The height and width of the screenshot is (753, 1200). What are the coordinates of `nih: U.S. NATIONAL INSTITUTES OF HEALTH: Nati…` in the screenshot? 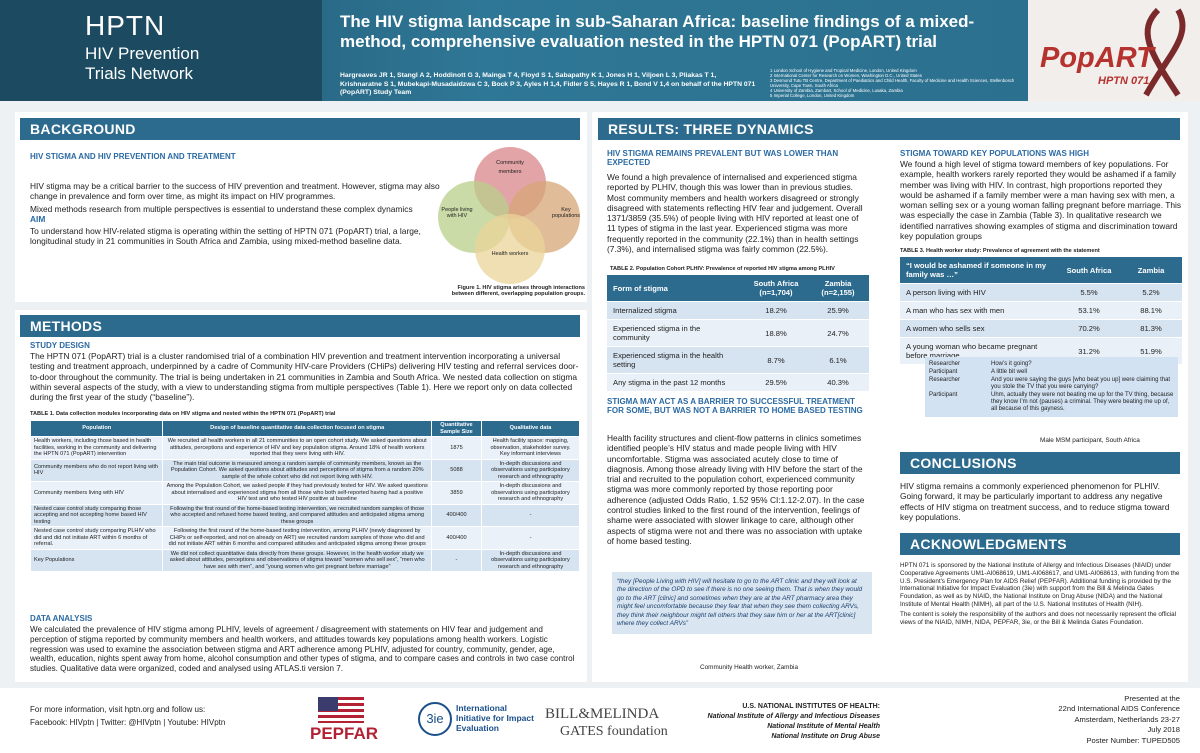 It's located at (792, 722).